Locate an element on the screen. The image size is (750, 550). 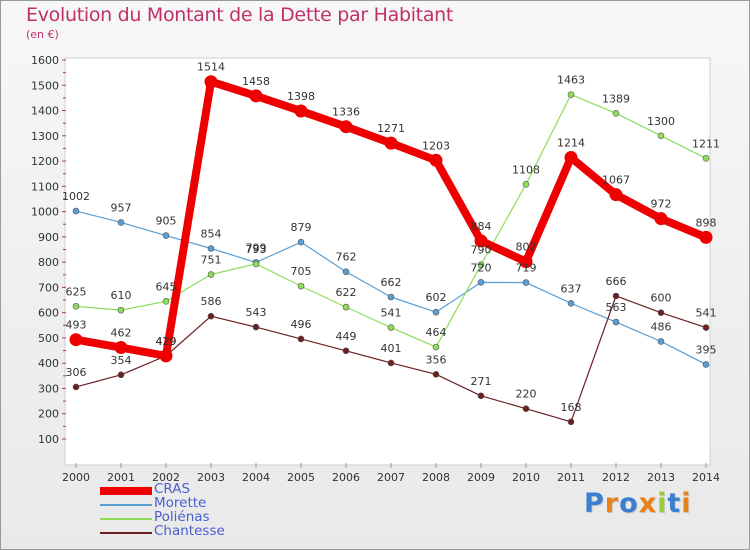
y-tick-label: 400 is located at coordinates (48, 363).